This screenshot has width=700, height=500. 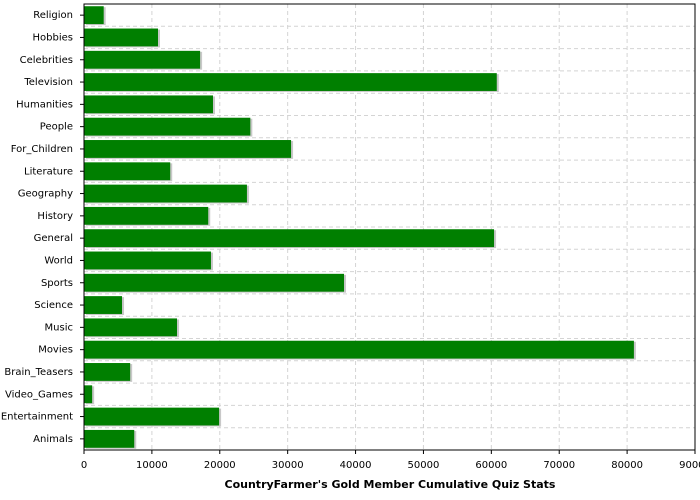 I want to click on y-tick-label: Literature, so click(x=48, y=171).